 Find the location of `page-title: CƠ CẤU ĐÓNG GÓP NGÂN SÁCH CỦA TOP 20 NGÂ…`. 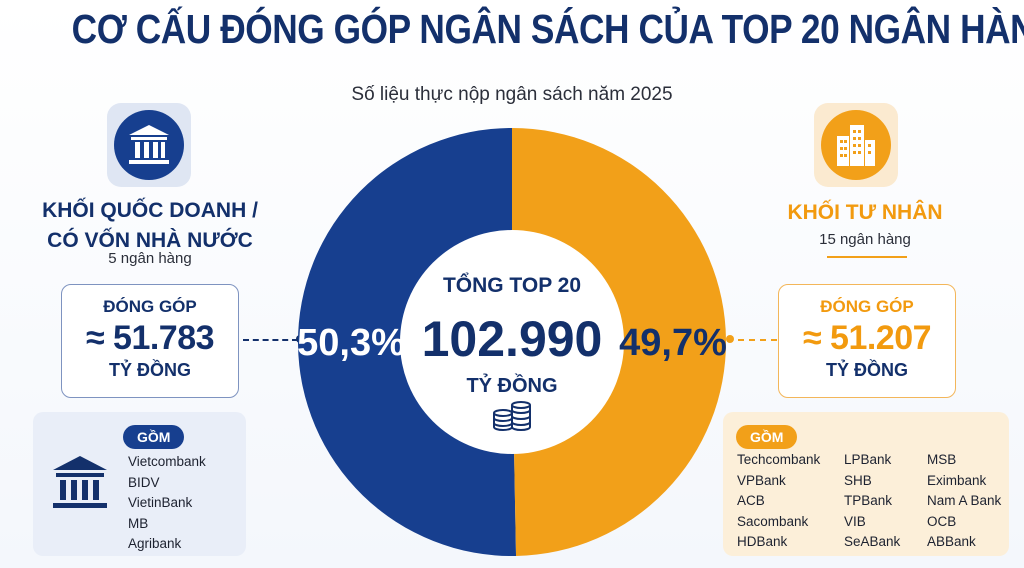

page-title: CƠ CẤU ĐÓNG GÓP NGÂN SÁCH CỦA TOP 20 NGÂ… is located at coordinates (547, 29).